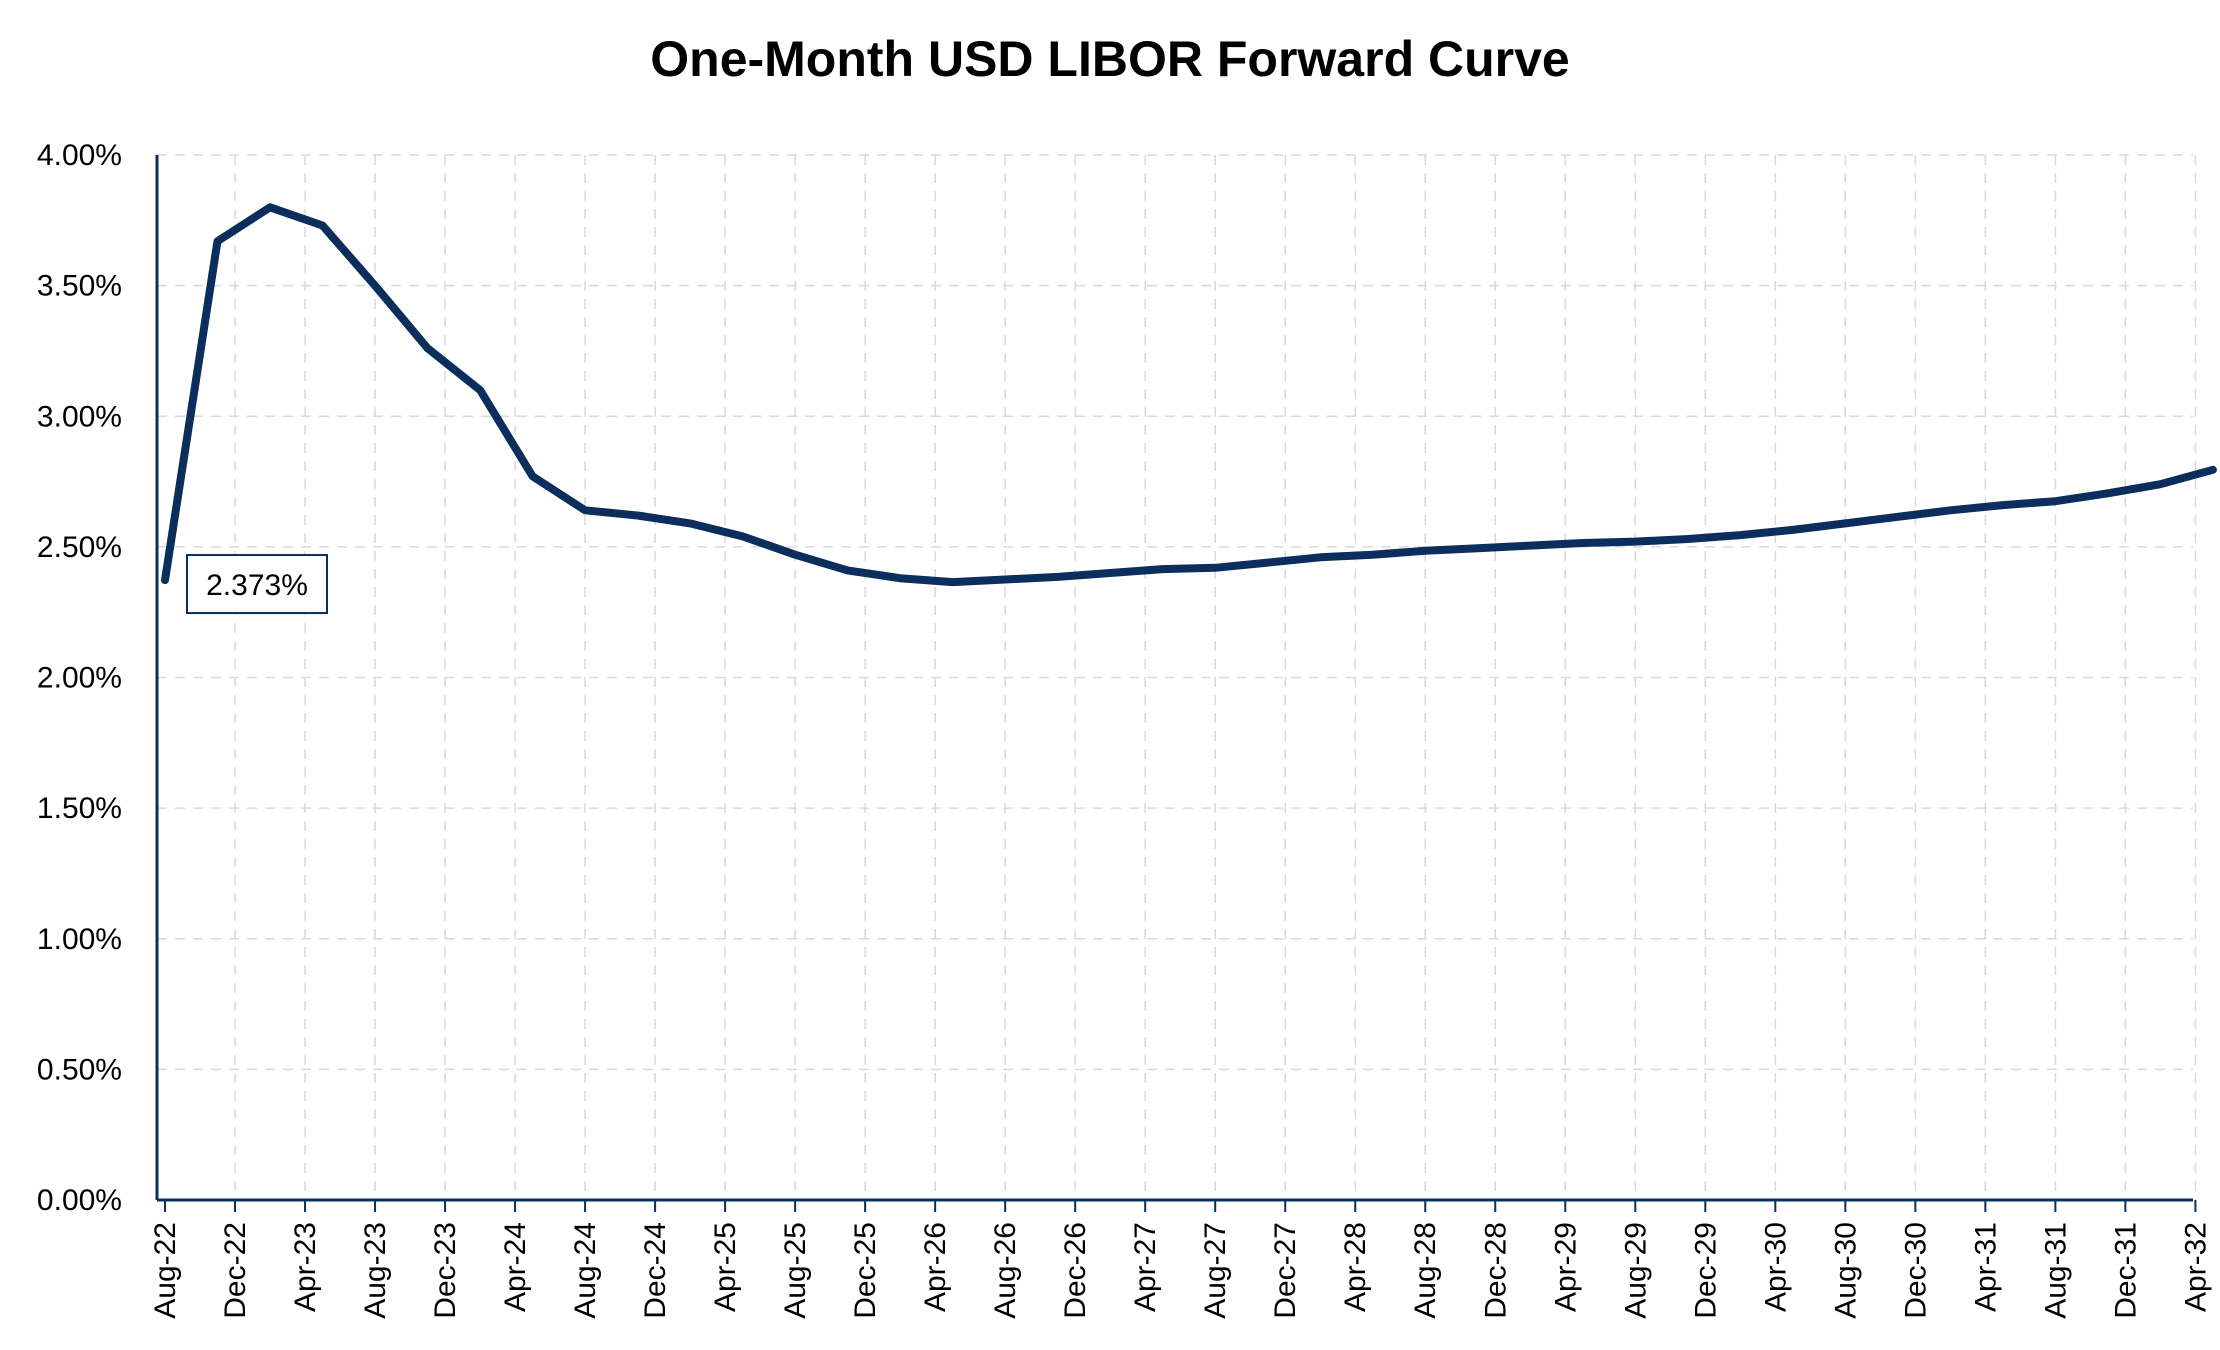 The image size is (2220, 1350). Describe the element at coordinates (1145, 1267) in the screenshot. I see `x-tick-label: Apr-27` at that location.